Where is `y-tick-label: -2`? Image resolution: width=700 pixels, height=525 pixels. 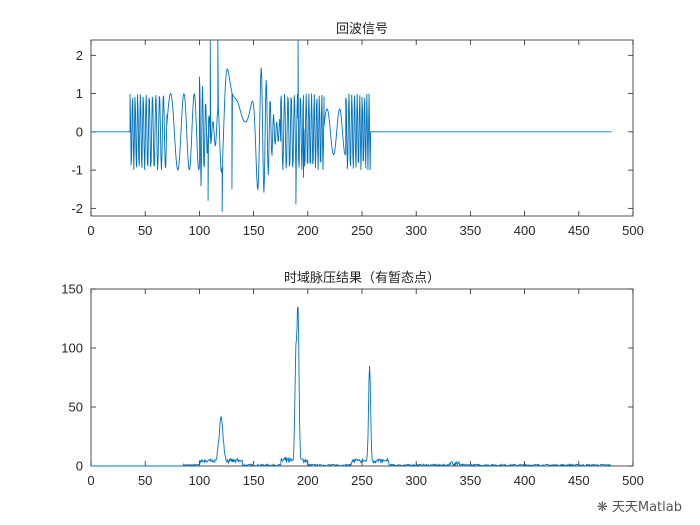 y-tick-label: -2 is located at coordinates (77, 208).